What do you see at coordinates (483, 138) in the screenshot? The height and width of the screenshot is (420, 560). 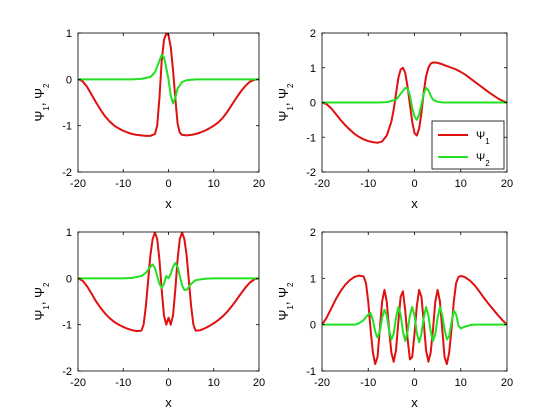 I see `legend-label-Ψ1: Ψ1` at bounding box center [483, 138].